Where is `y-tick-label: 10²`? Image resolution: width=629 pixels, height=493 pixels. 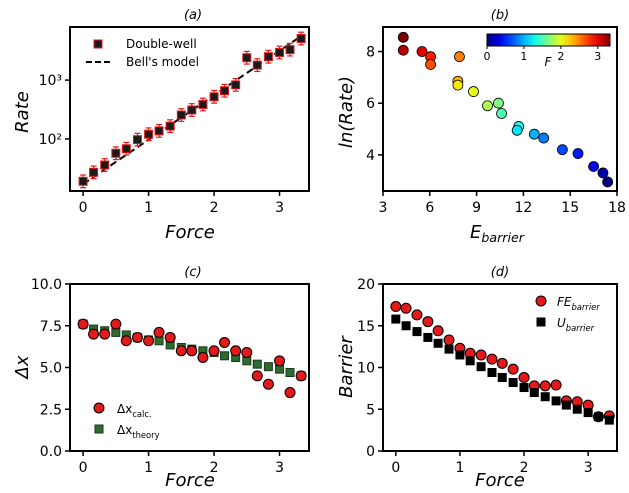 y-tick-label: 10² is located at coordinates (50, 140).